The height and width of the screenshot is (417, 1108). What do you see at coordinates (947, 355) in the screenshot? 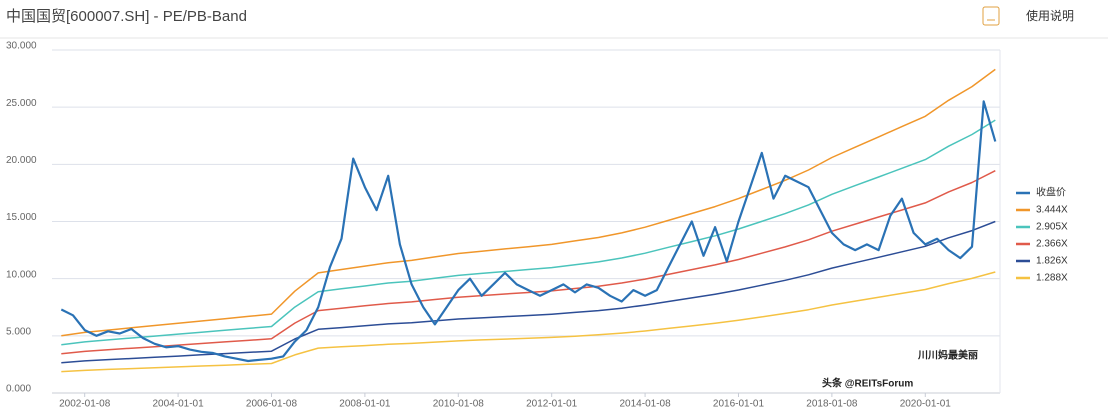
I see `watermark: 川川妈最美丽` at bounding box center [947, 355].